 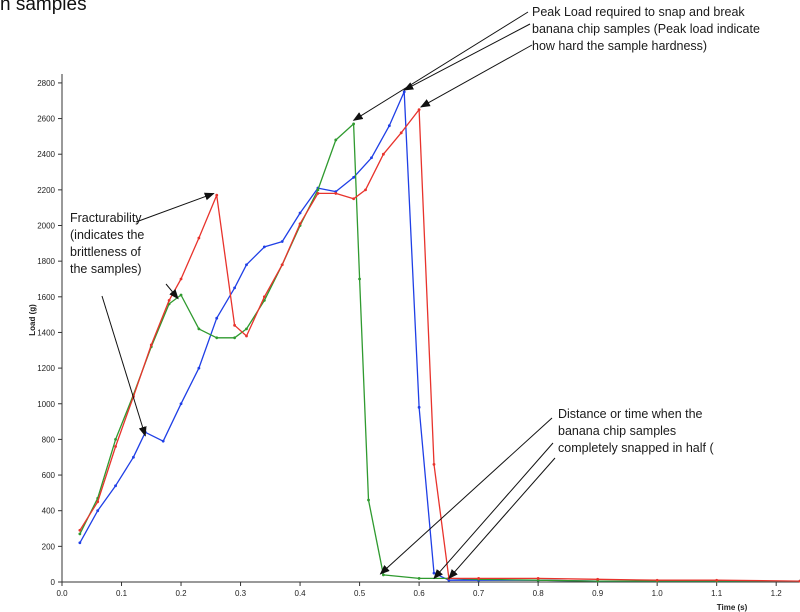 What do you see at coordinates (46, 261) in the screenshot?
I see `y-tick-label: 1800` at bounding box center [46, 261].